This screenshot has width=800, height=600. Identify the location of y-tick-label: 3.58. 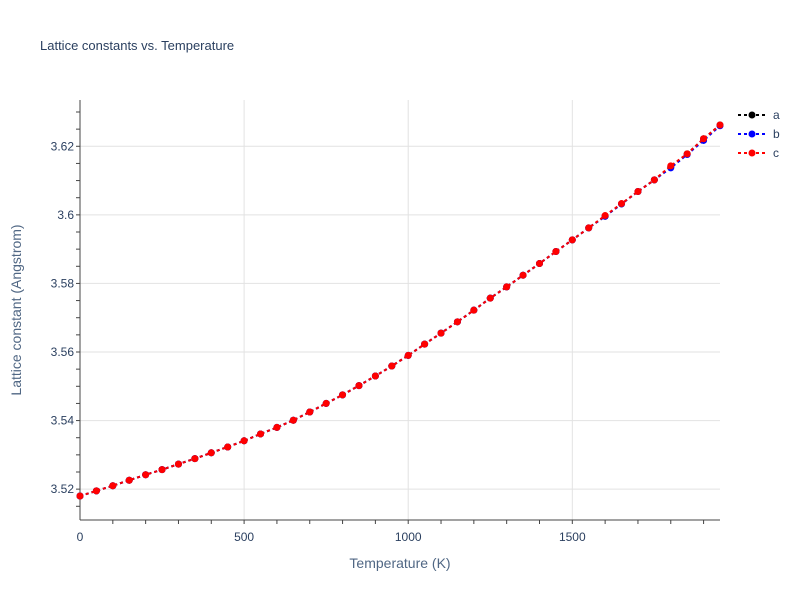
(63, 283).